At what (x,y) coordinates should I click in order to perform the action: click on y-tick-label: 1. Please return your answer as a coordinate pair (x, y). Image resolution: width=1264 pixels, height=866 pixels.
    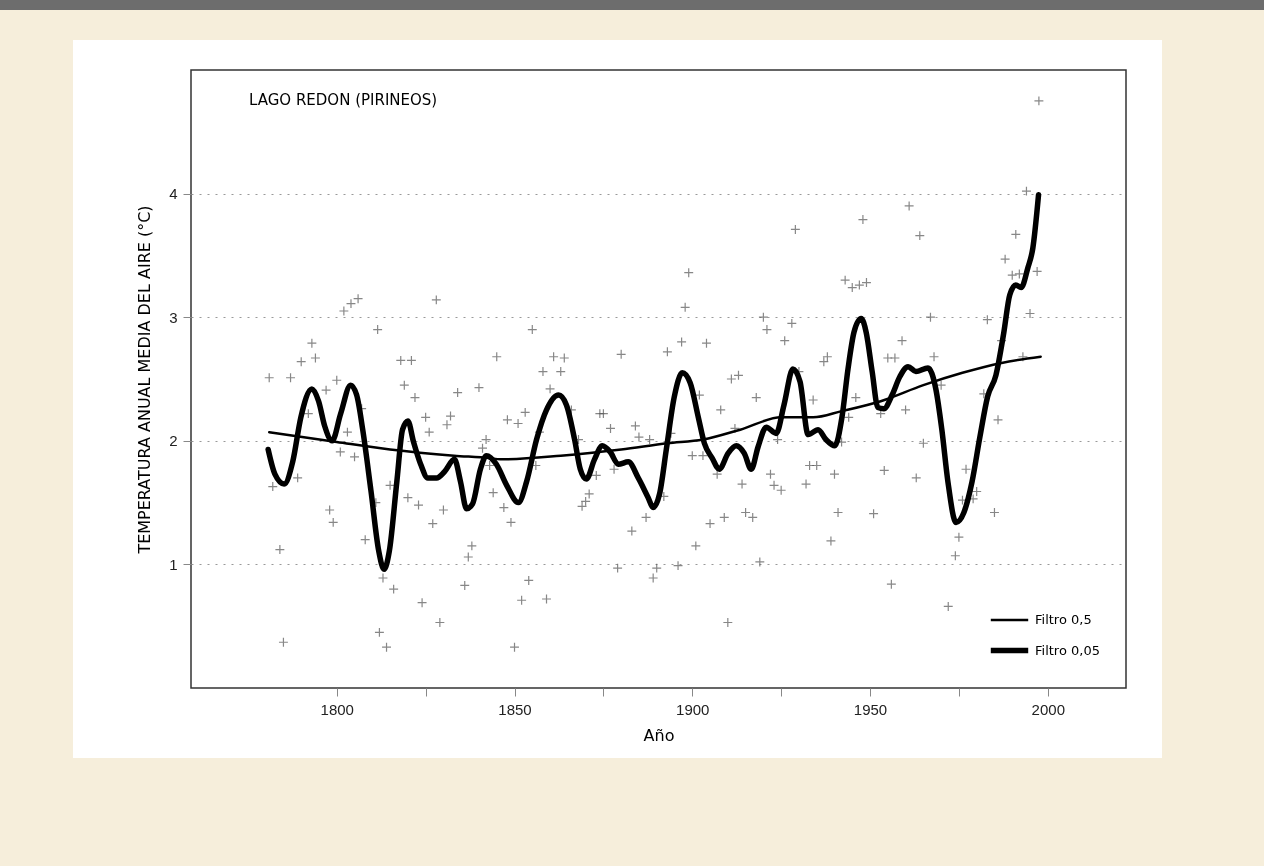
    Looking at the image, I should click on (173, 564).